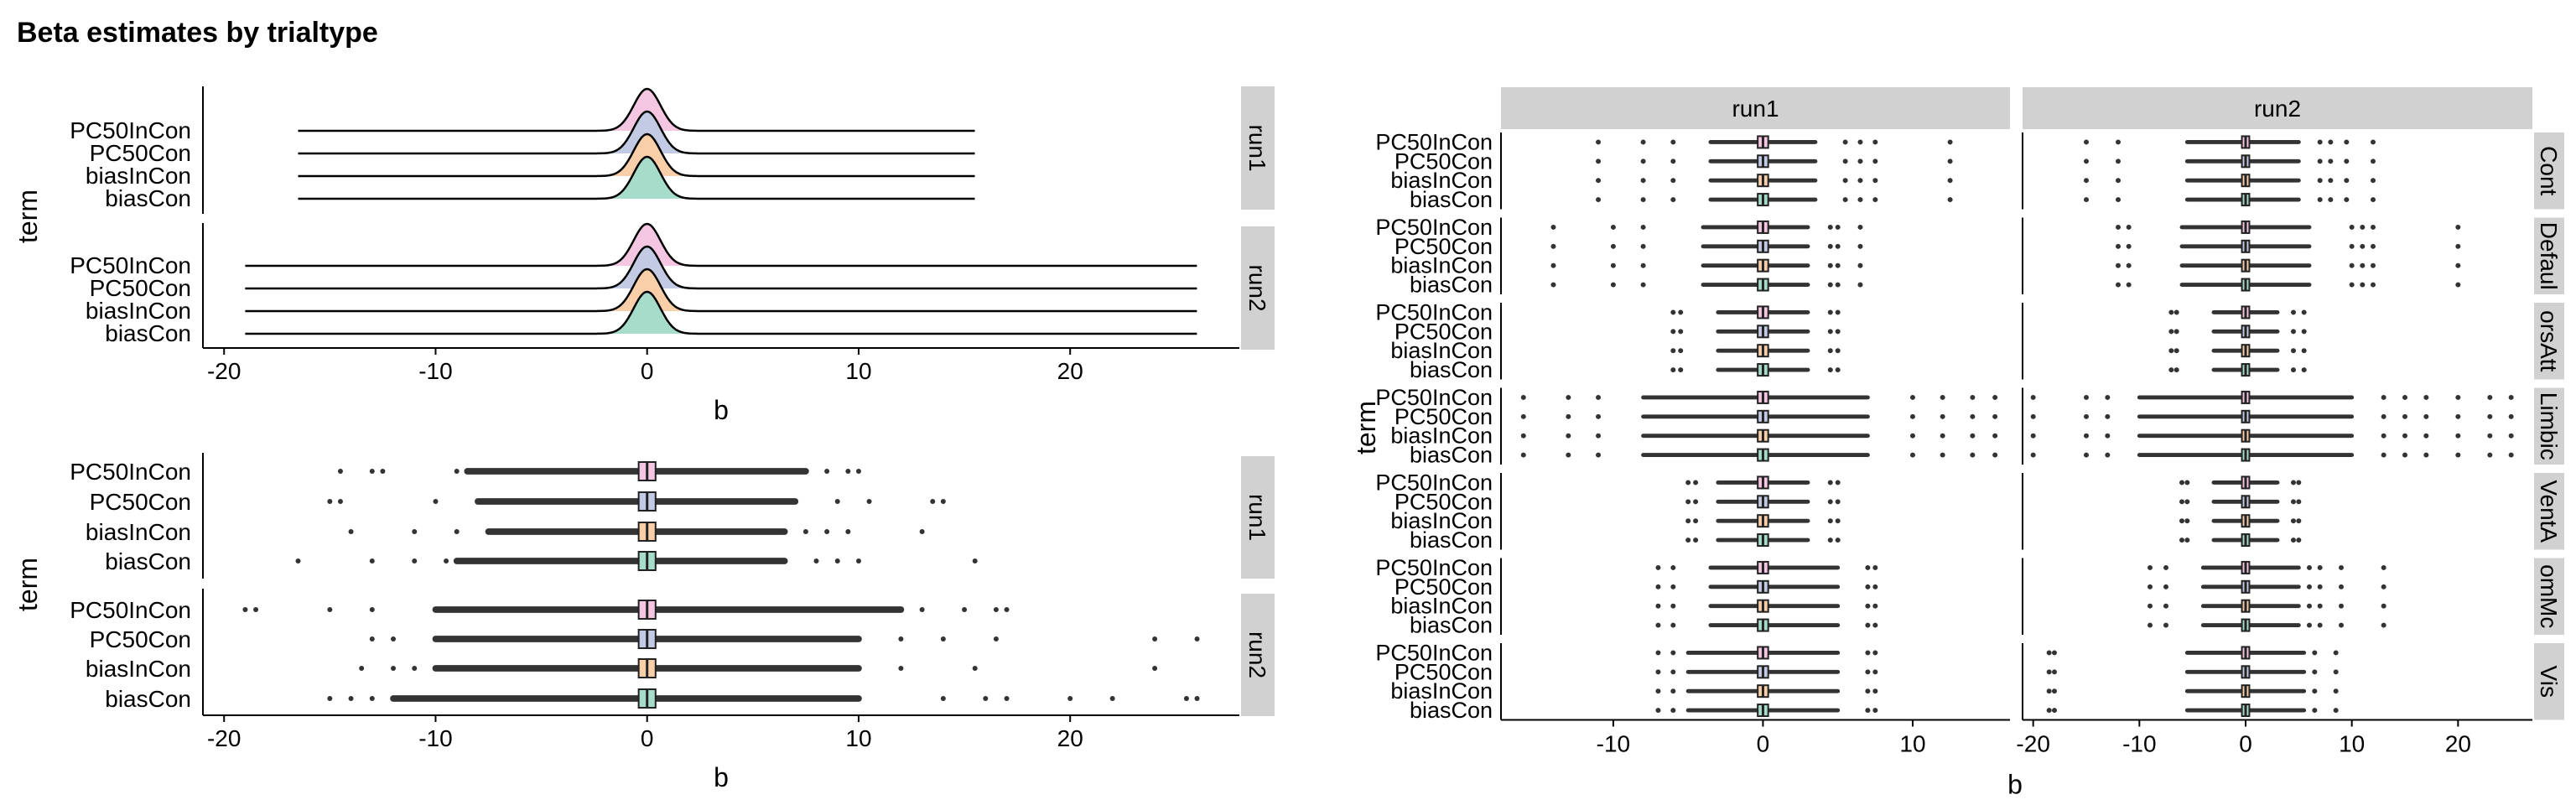 The height and width of the screenshot is (805, 2576). Describe the element at coordinates (2187, 540) in the screenshot. I see `facet-box-VentA-run2-biasCon-outlier` at that location.